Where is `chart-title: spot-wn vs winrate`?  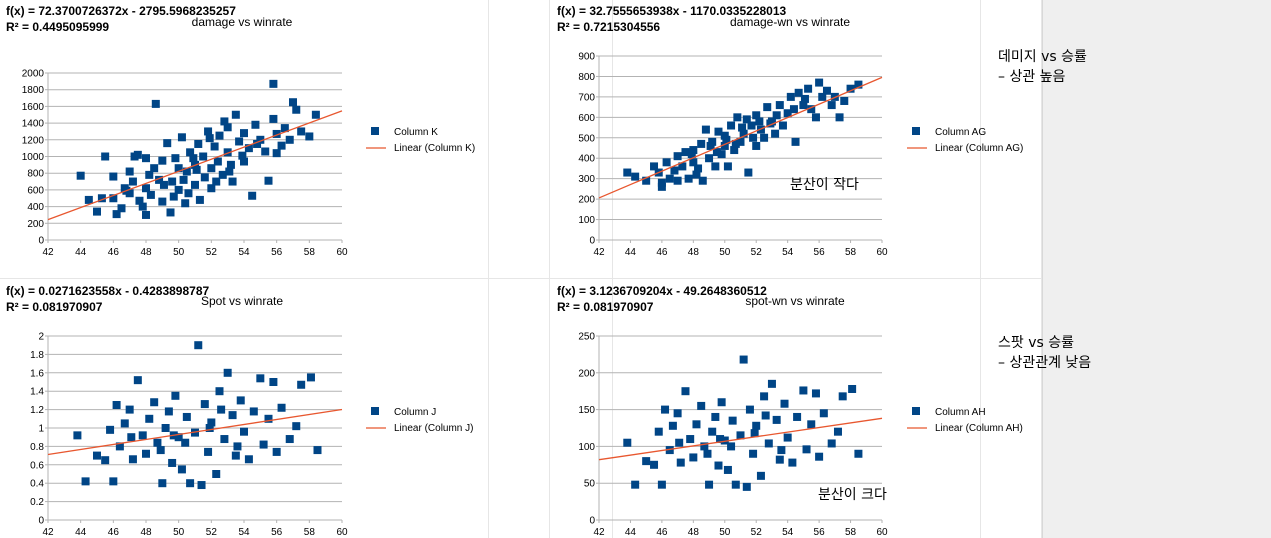 chart-title: spot-wn vs winrate is located at coordinates (795, 301).